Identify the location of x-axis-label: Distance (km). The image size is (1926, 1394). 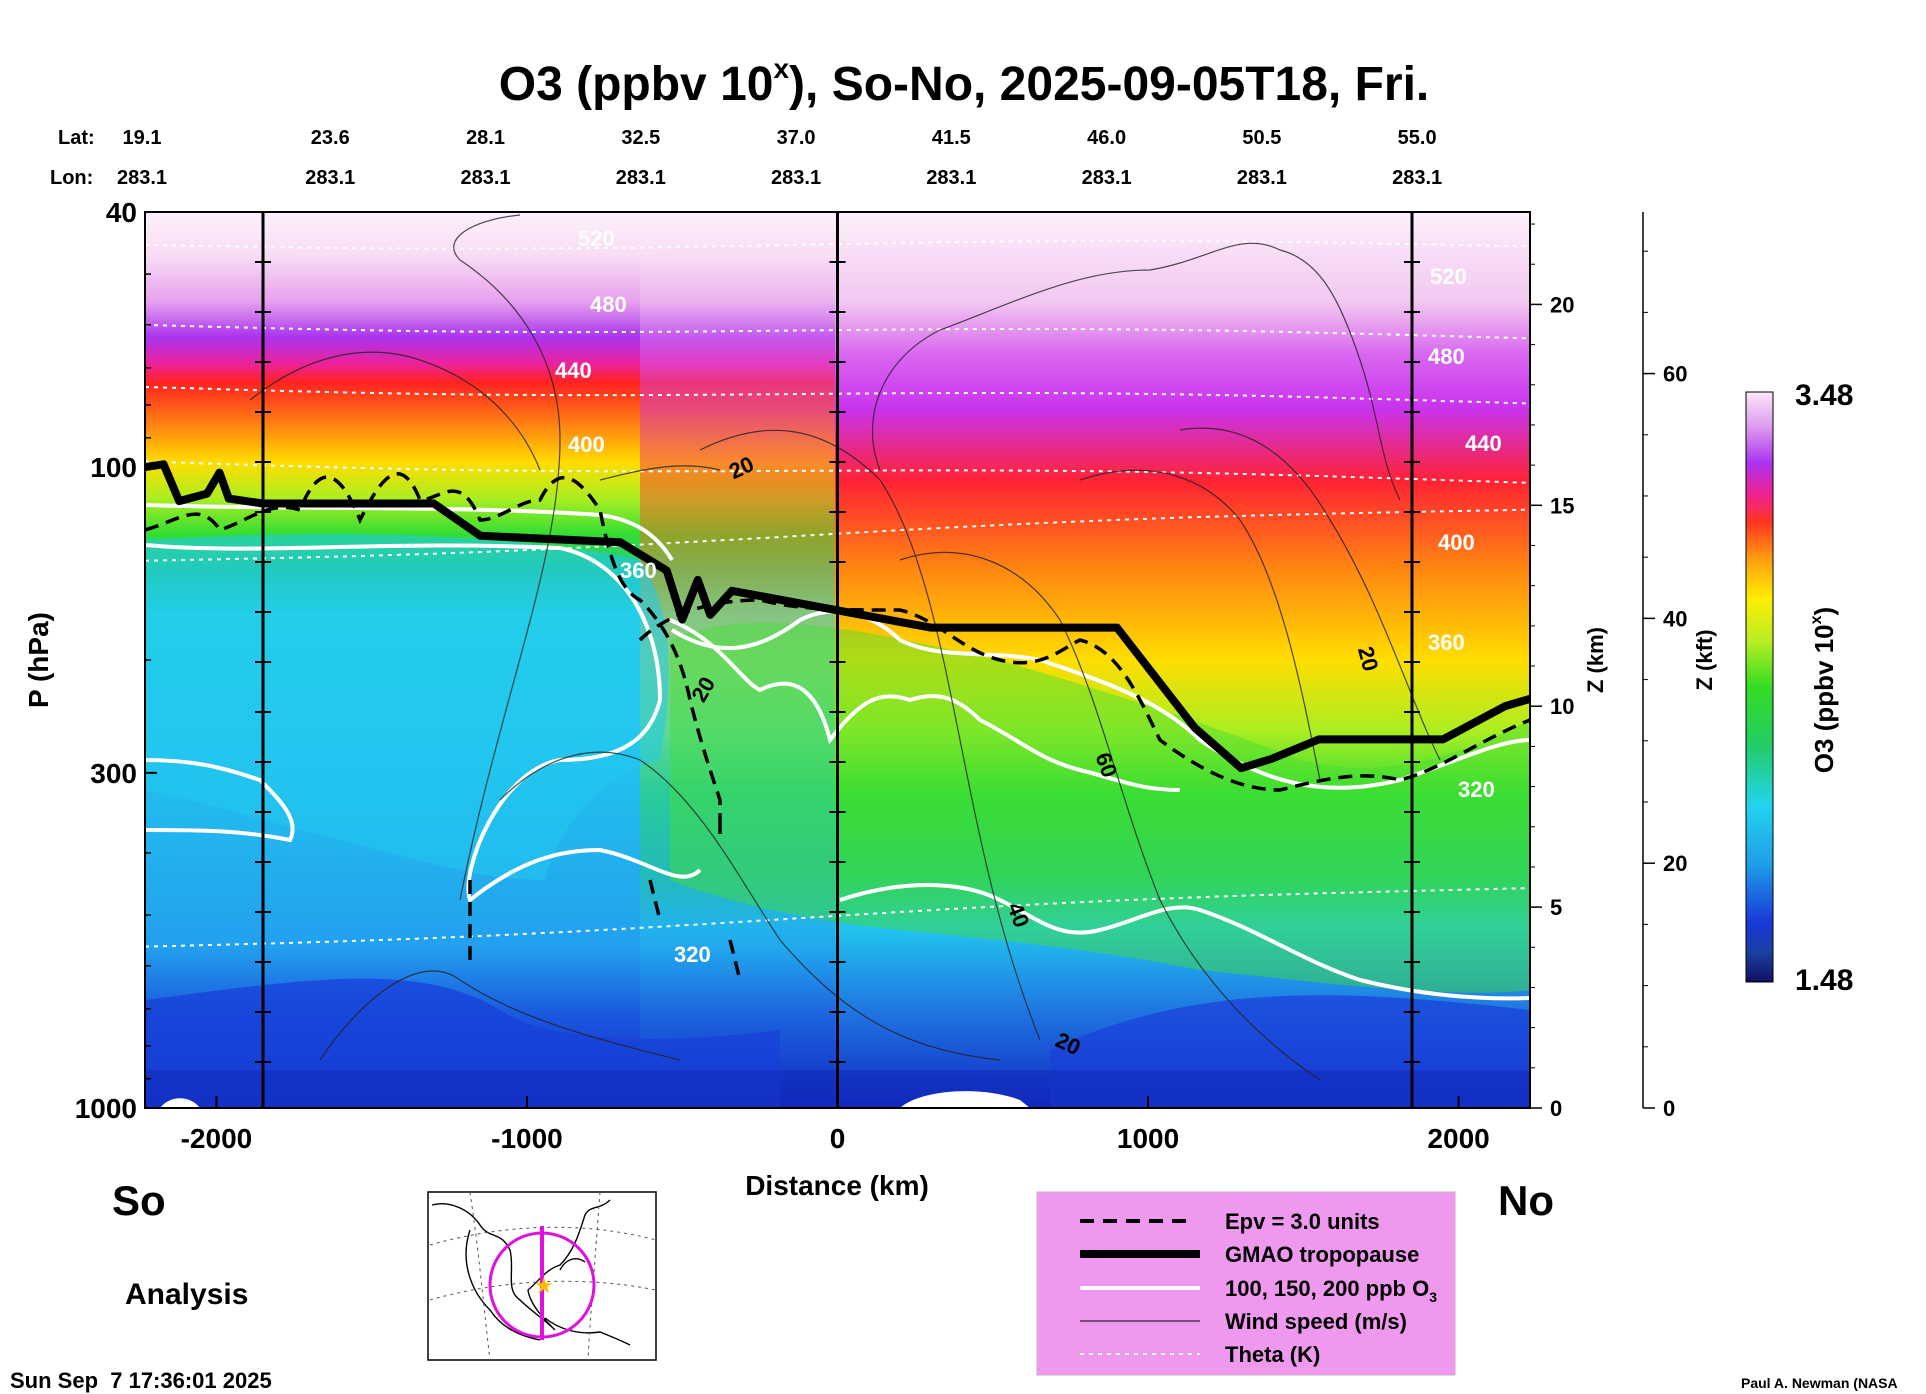
(837, 1185).